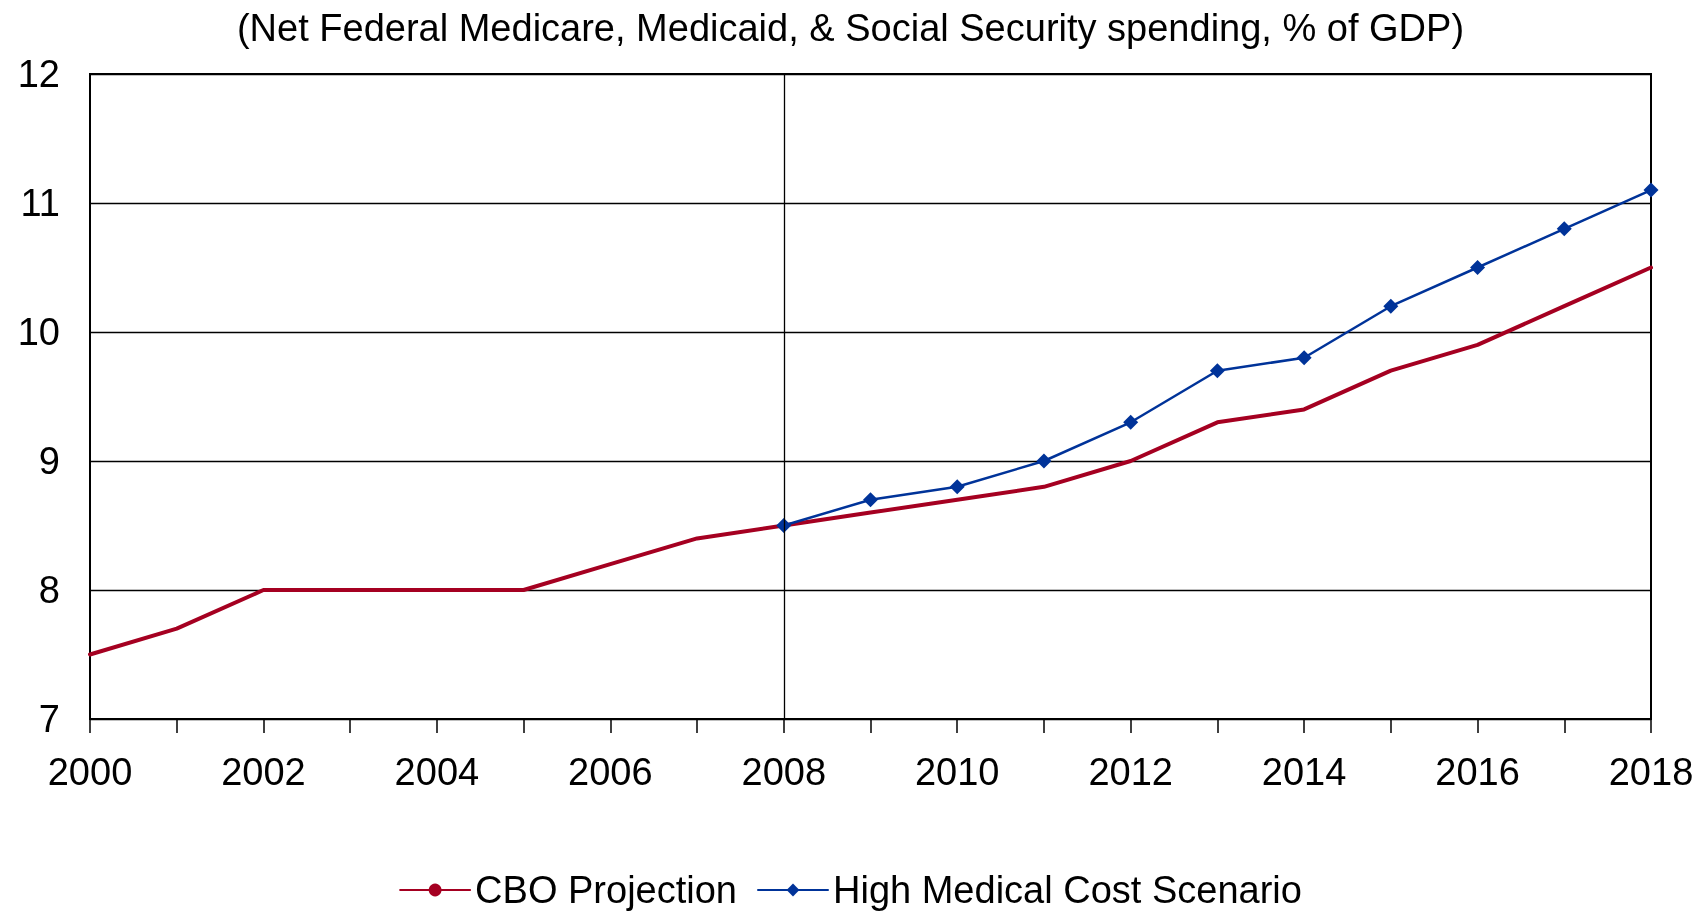 This screenshot has width=1701, height=919. Describe the element at coordinates (40, 203) in the screenshot. I see `y-tick-label: 11` at that location.